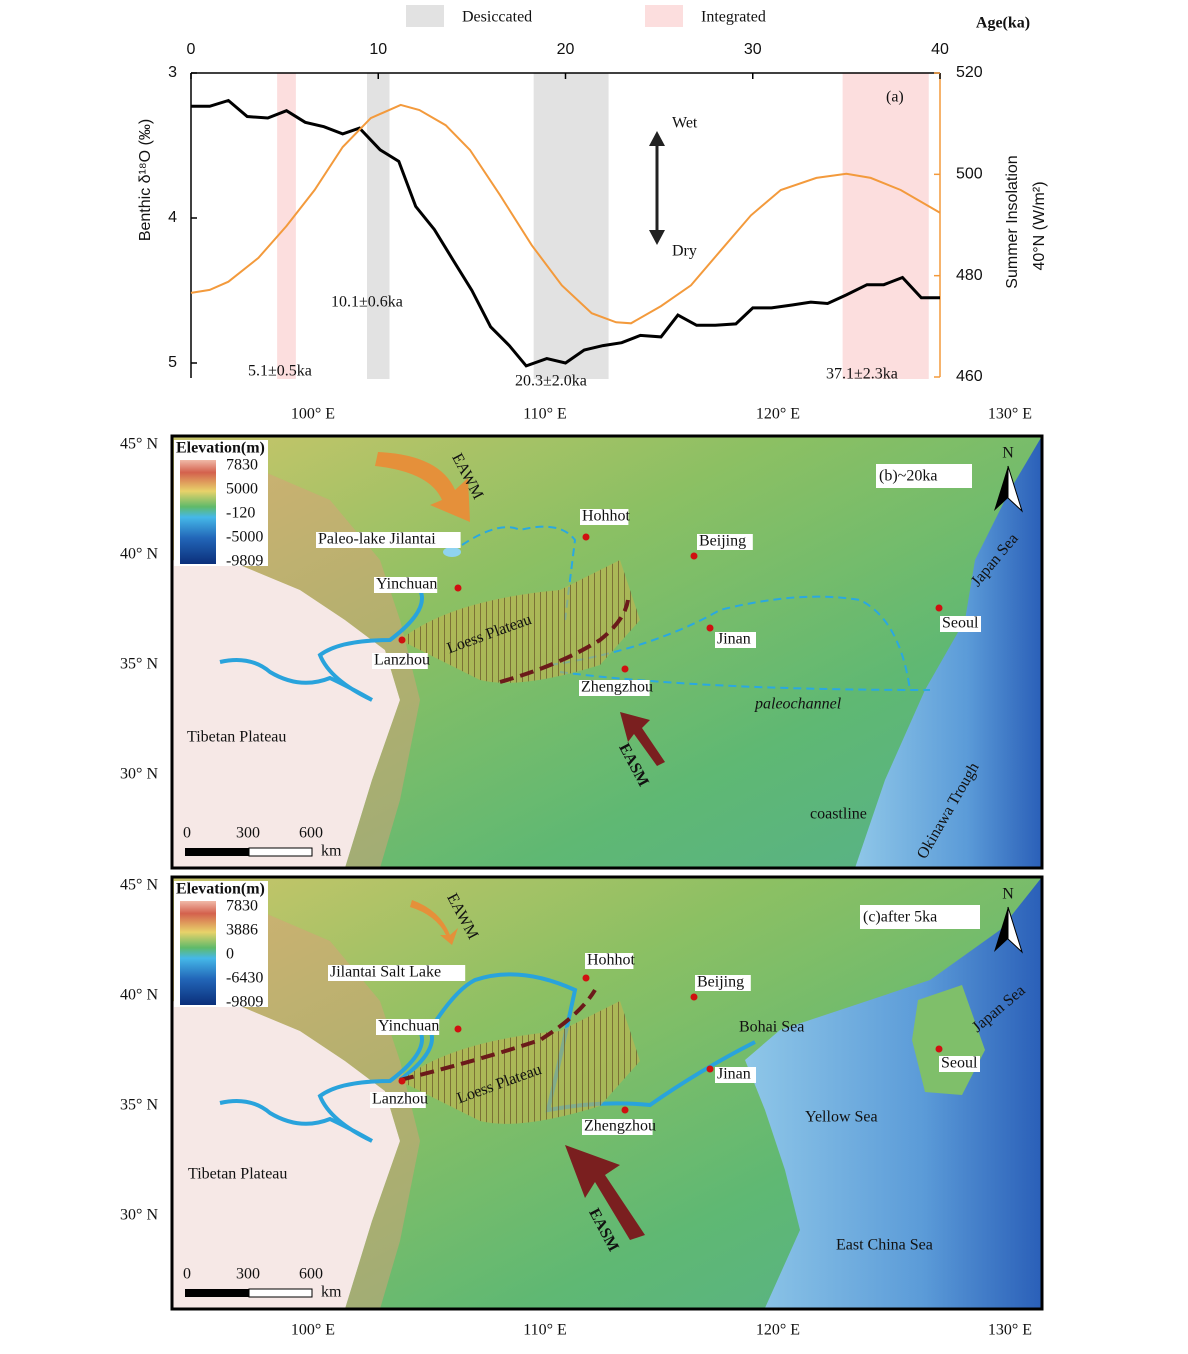  What do you see at coordinates (385, 972) in the screenshot?
I see `place-label: Jilantai Salt Lake` at bounding box center [385, 972].